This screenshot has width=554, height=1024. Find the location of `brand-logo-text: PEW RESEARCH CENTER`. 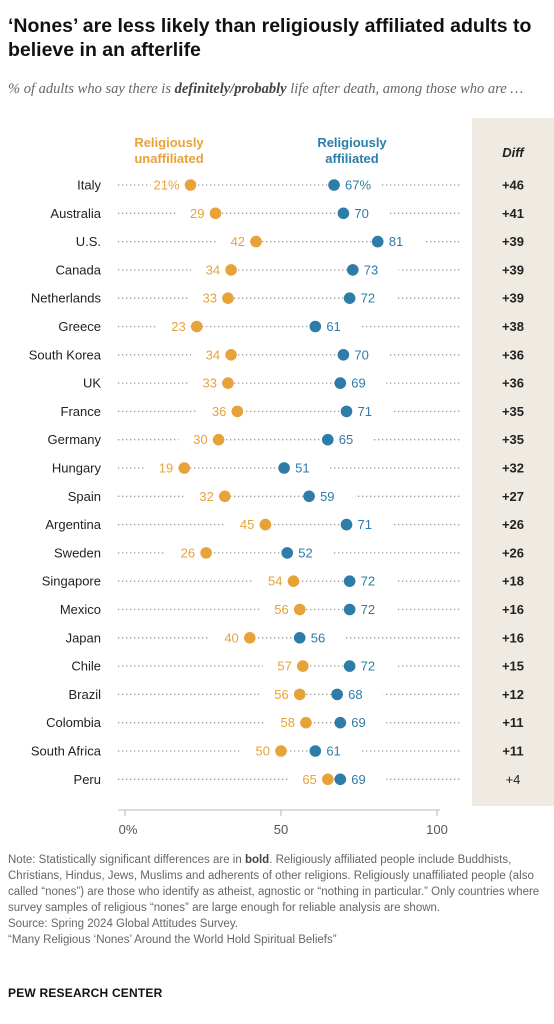

brand-logo-text: PEW RESEARCH CENTER is located at coordinates (85, 993).